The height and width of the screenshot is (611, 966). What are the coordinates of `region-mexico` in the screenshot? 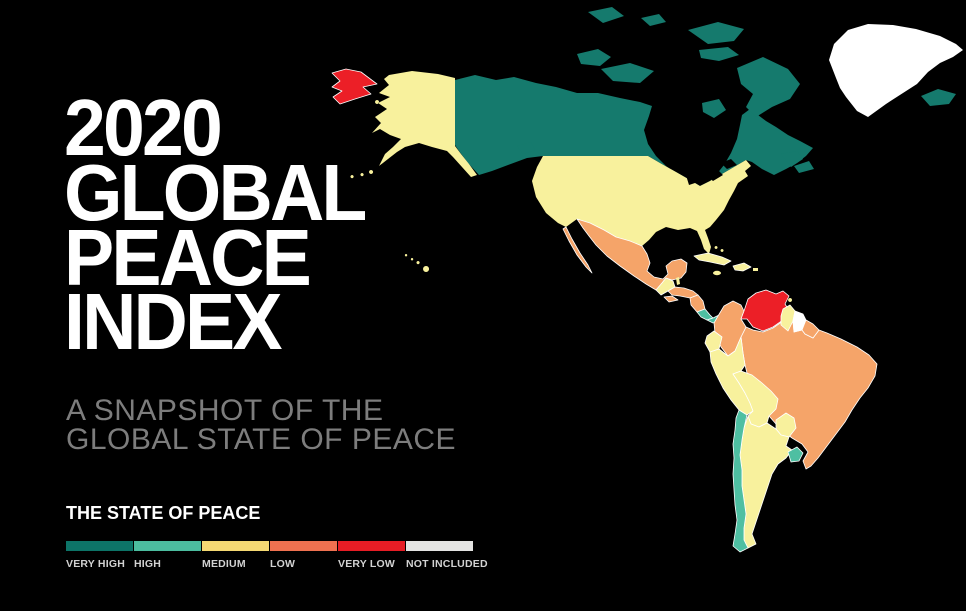 It's located at (625, 254).